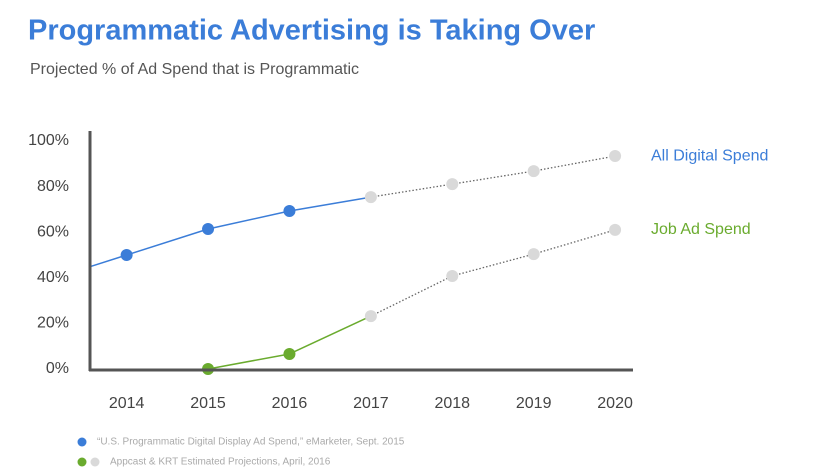 Image resolution: width=821 pixels, height=475 pixels. Describe the element at coordinates (290, 403) in the screenshot. I see `x-tick-label: 2016` at that location.